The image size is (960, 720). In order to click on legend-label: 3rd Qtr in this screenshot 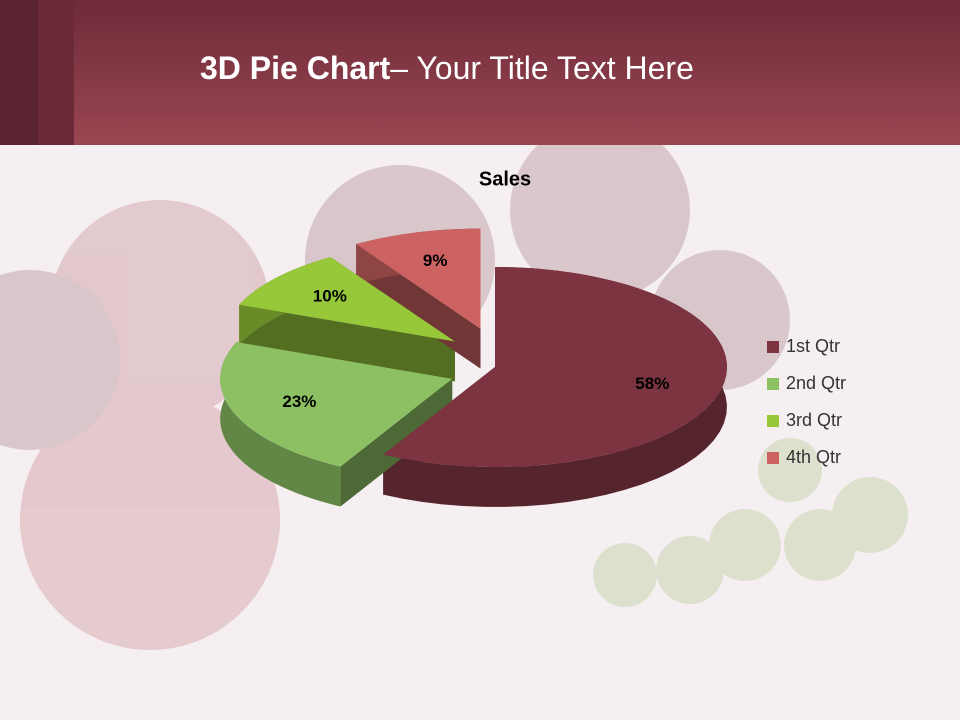, I will do `click(814, 420)`.